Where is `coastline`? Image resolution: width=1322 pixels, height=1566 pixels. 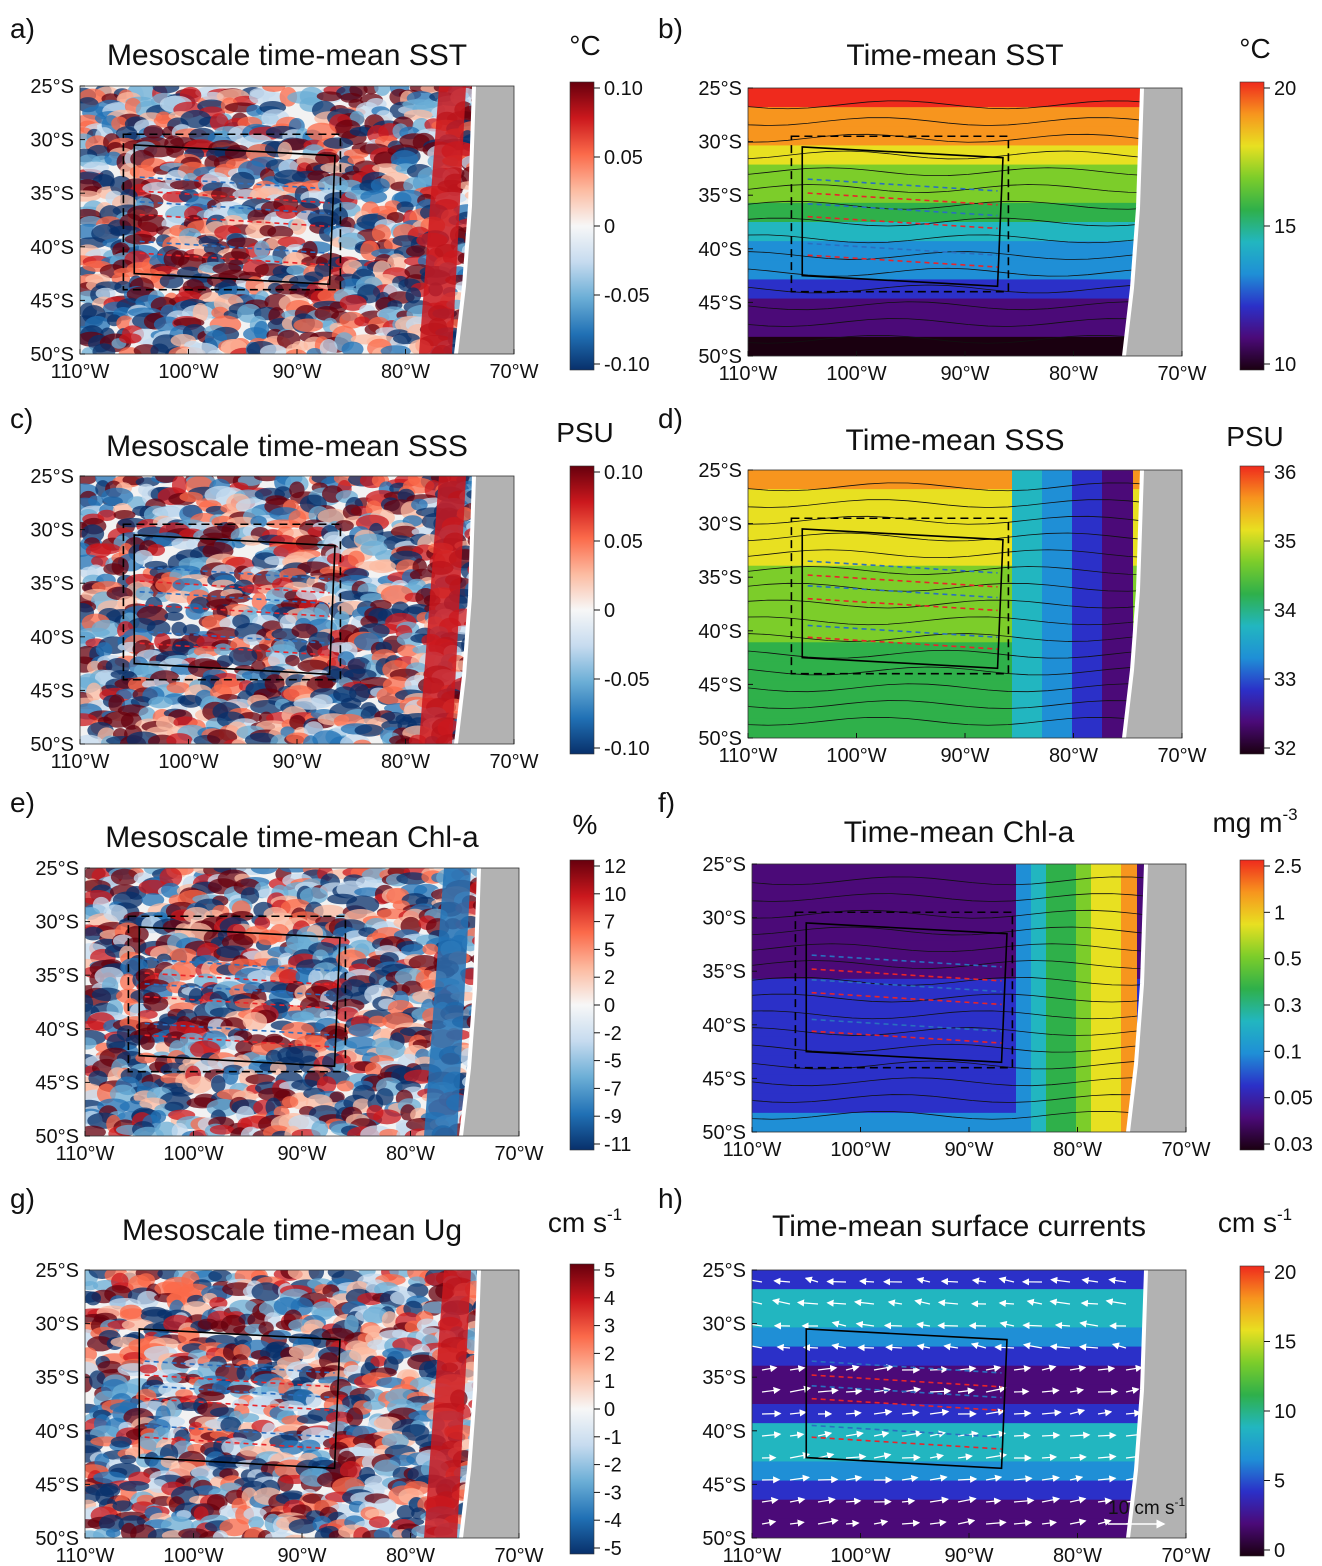 coastline is located at coordinates (470, 1404).